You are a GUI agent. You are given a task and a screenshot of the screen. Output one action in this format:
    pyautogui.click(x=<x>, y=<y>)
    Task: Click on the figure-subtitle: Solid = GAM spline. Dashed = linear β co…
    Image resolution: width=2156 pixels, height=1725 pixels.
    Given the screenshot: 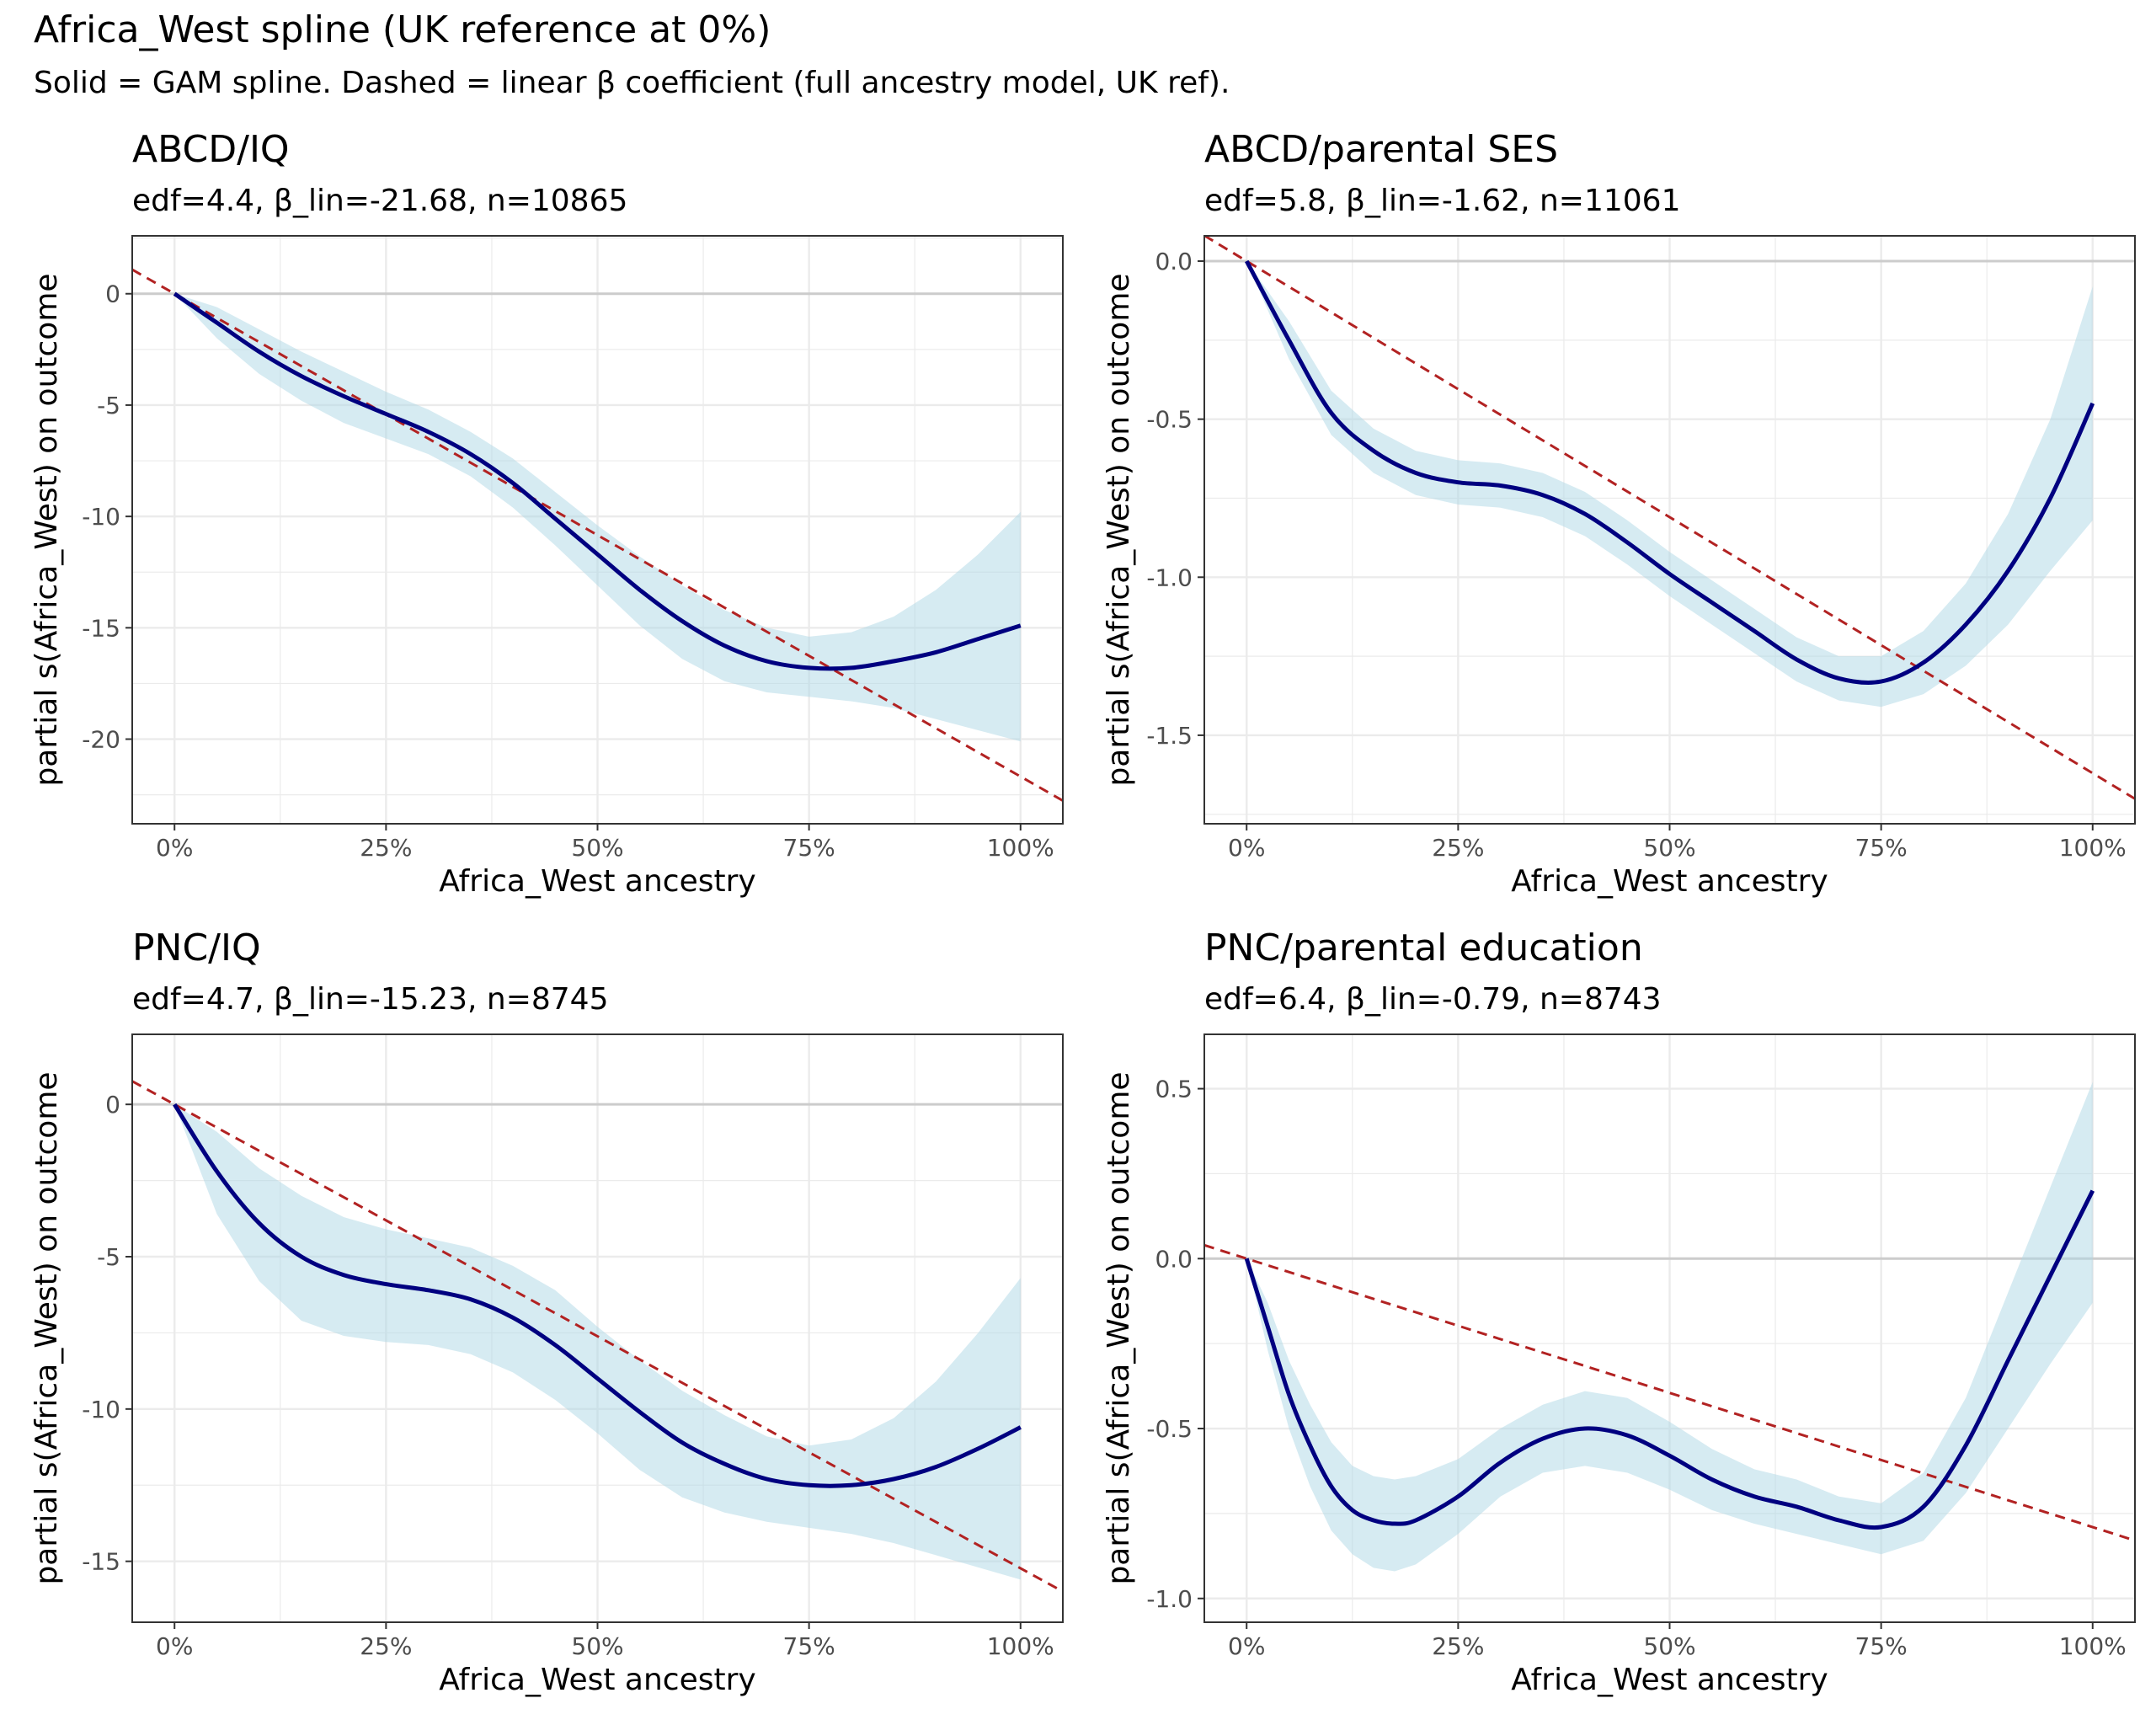 What is the action you would take?
    pyautogui.click(x=632, y=83)
    